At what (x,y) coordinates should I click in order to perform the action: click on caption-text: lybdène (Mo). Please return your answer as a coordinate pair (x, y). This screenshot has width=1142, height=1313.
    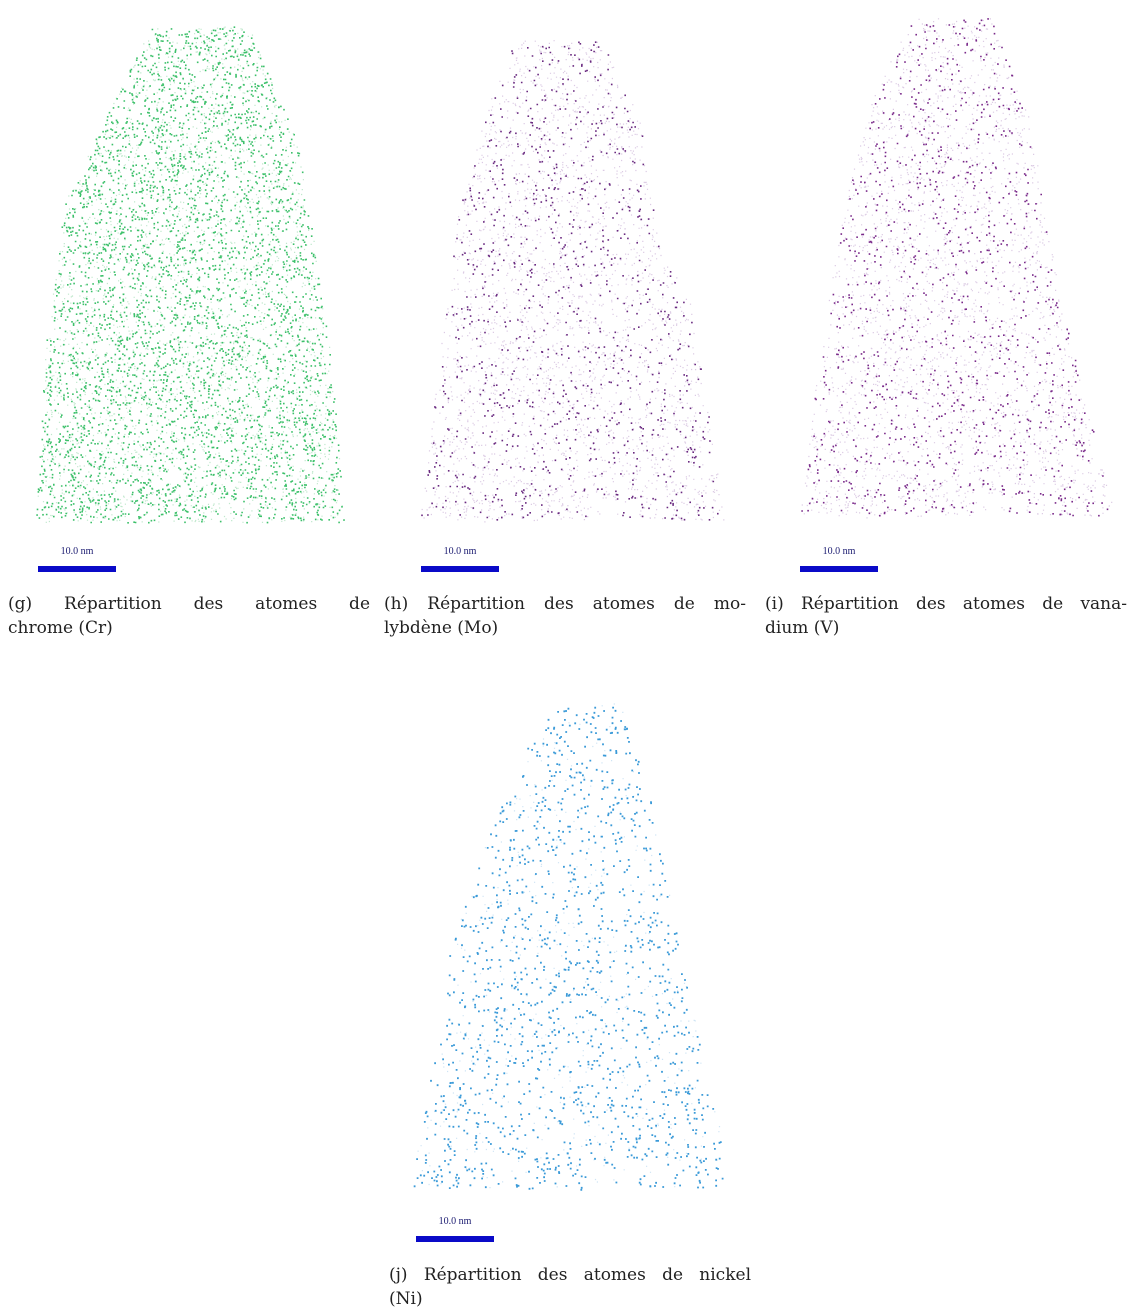
    Looking at the image, I should click on (441, 628).